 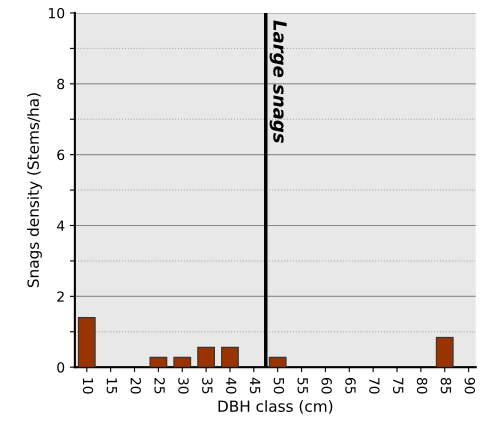 I want to click on x-tick-label: 65, so click(x=350, y=386).